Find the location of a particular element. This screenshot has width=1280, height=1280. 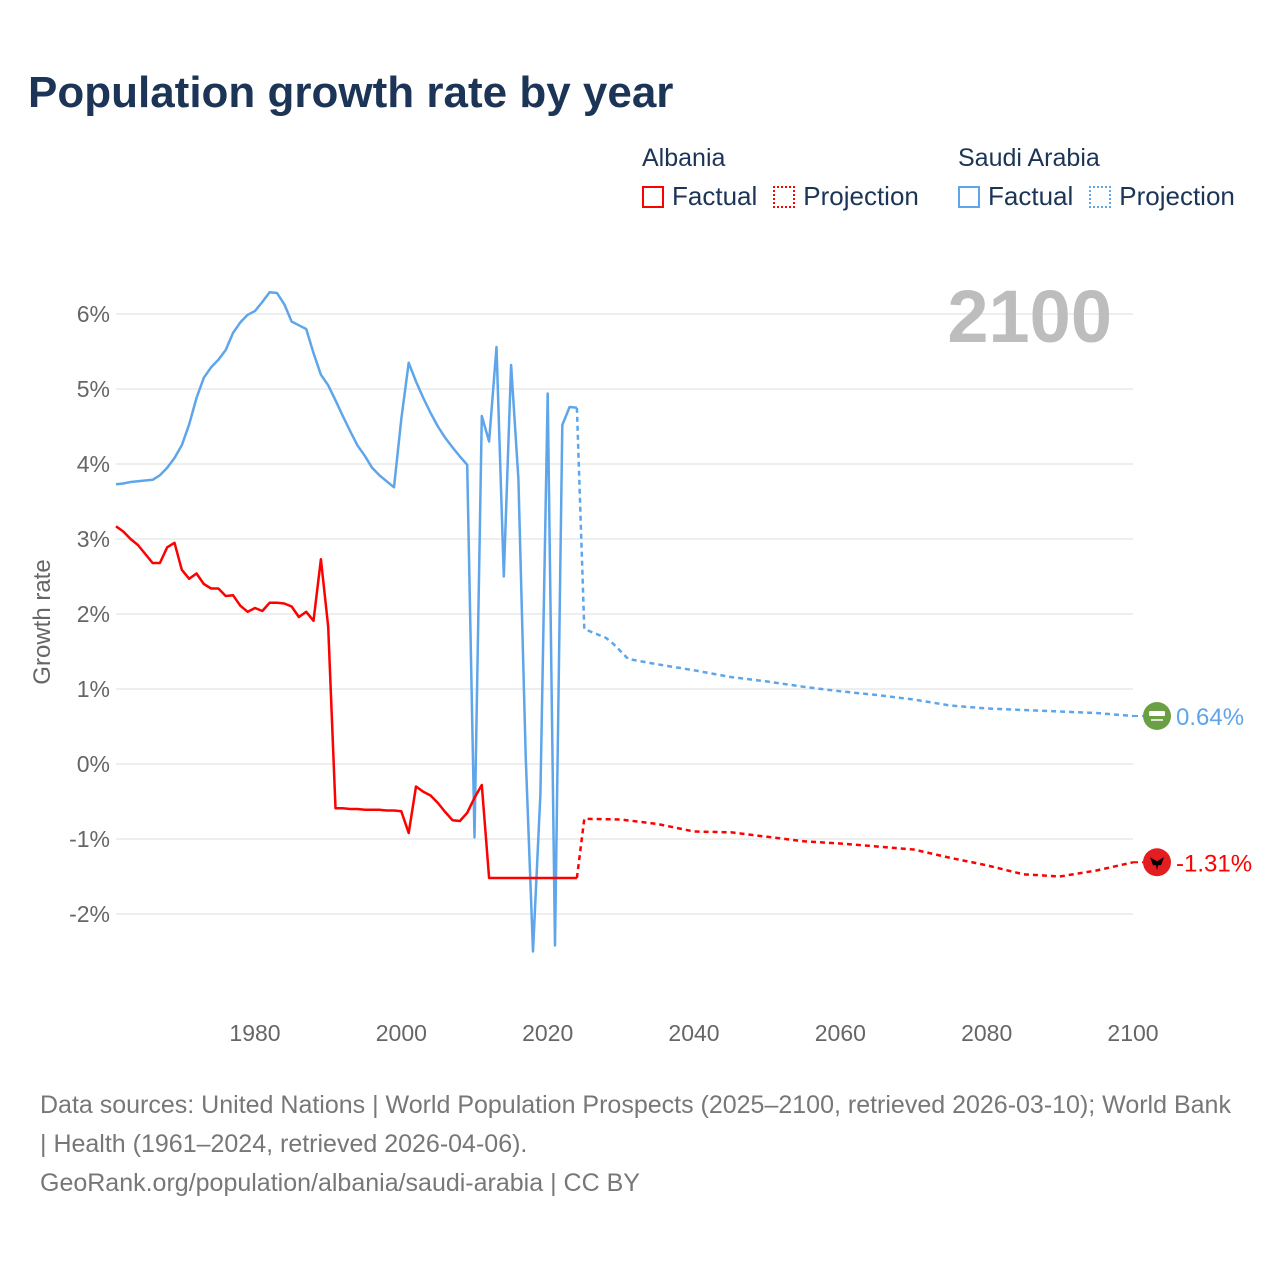

y-tick-label: 5% is located at coordinates (93, 389).